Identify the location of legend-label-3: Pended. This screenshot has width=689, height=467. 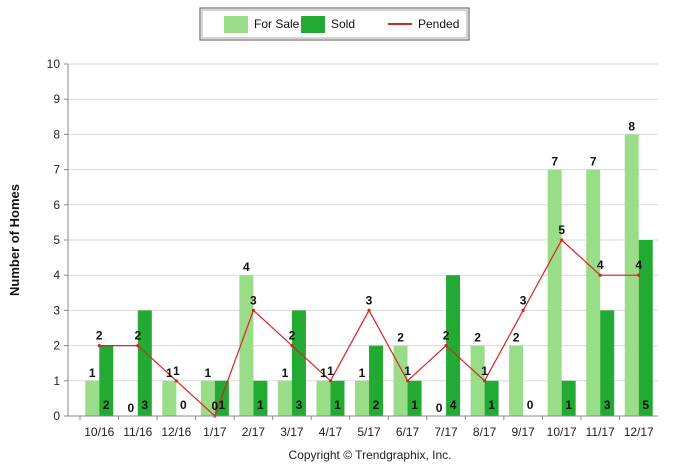
(438, 24).